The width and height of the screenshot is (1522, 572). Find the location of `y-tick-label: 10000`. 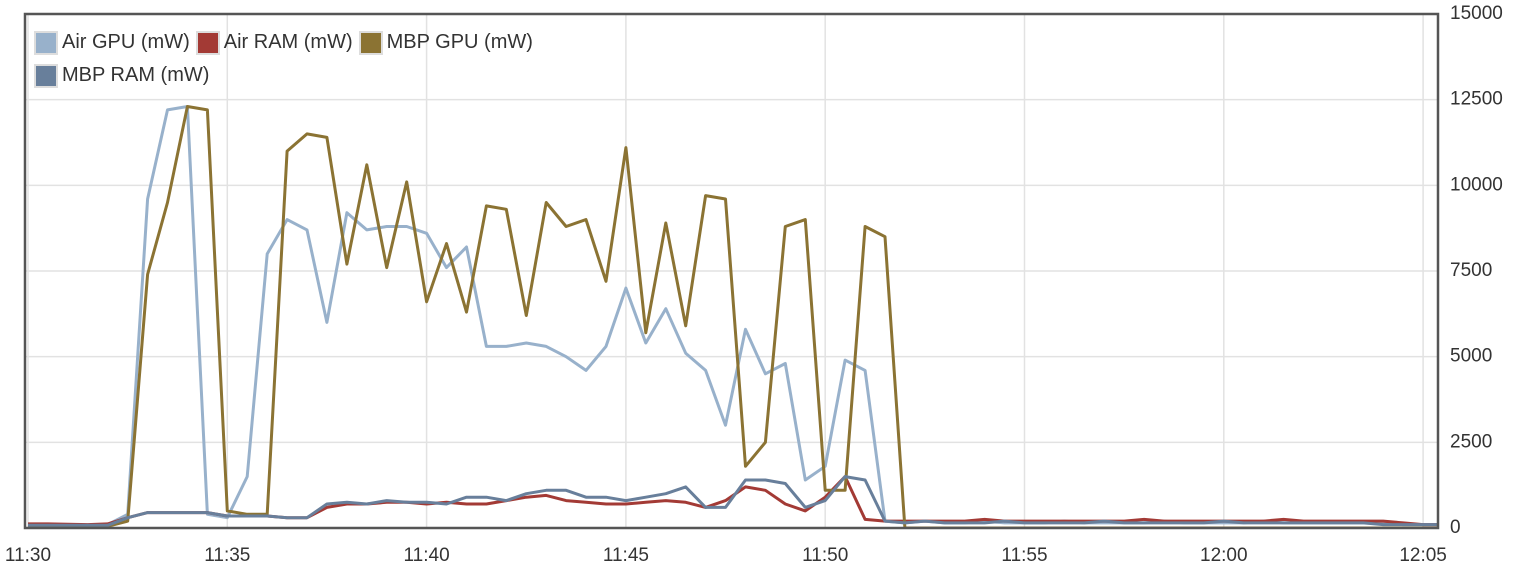

y-tick-label: 10000 is located at coordinates (1476, 184).